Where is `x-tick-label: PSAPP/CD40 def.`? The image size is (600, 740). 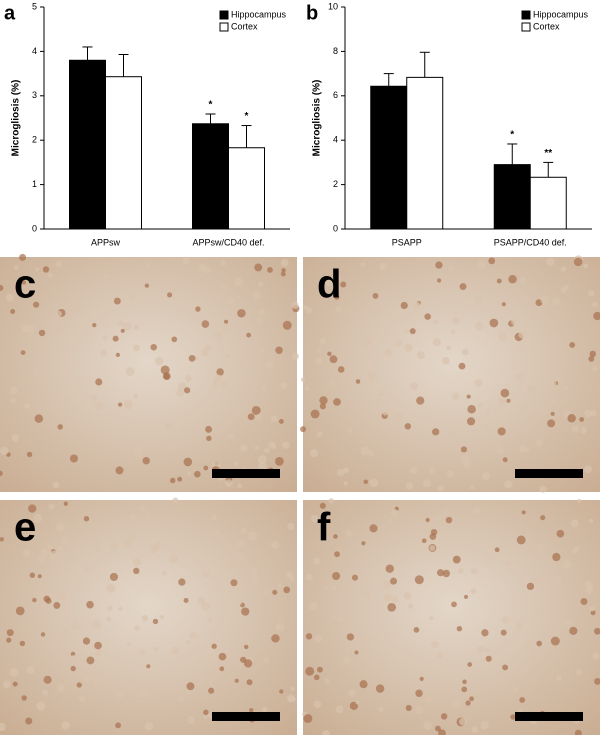 x-tick-label: PSAPP/CD40 def. is located at coordinates (530, 242).